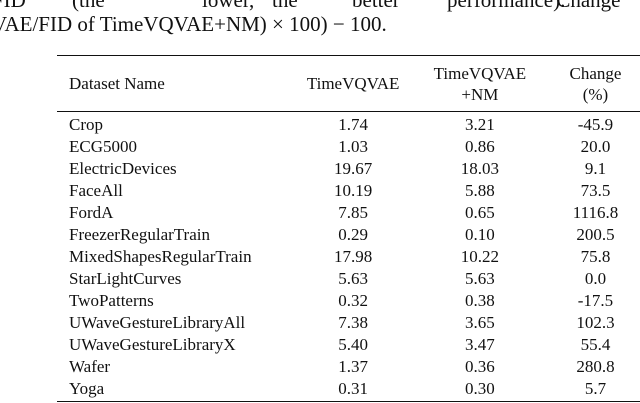 Image resolution: width=640 pixels, height=403 pixels. I want to click on cell-change: 55.4, so click(595, 344).